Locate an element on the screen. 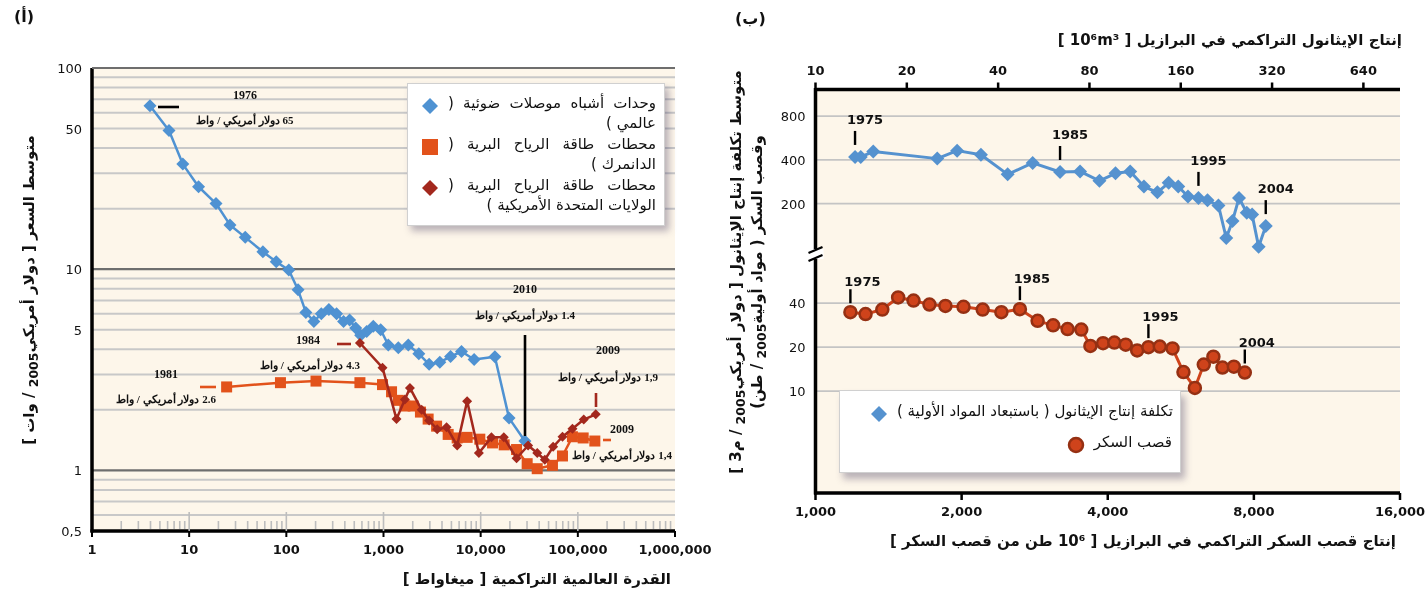  x-tick-label: 100 is located at coordinates (286, 549).